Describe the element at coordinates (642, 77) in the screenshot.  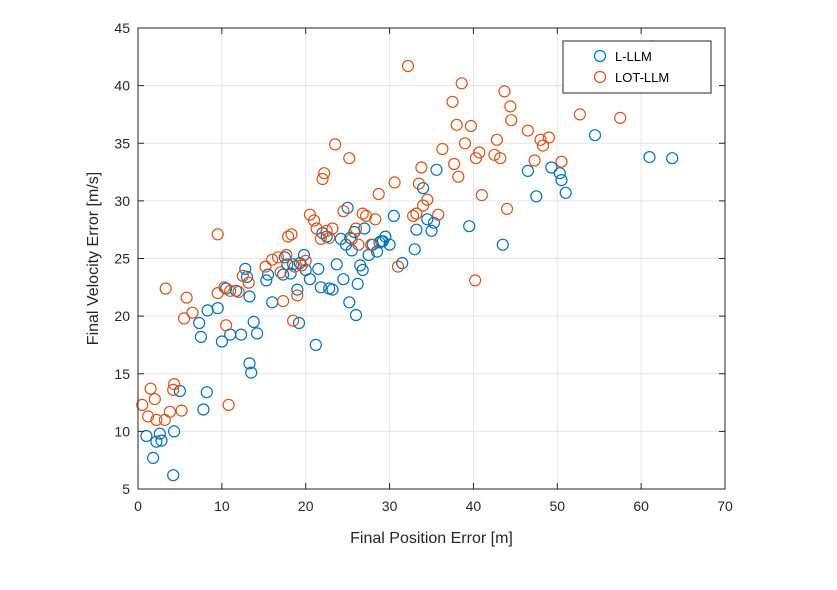
I see `legend-label-lot-llm: LOT-LLM` at that location.